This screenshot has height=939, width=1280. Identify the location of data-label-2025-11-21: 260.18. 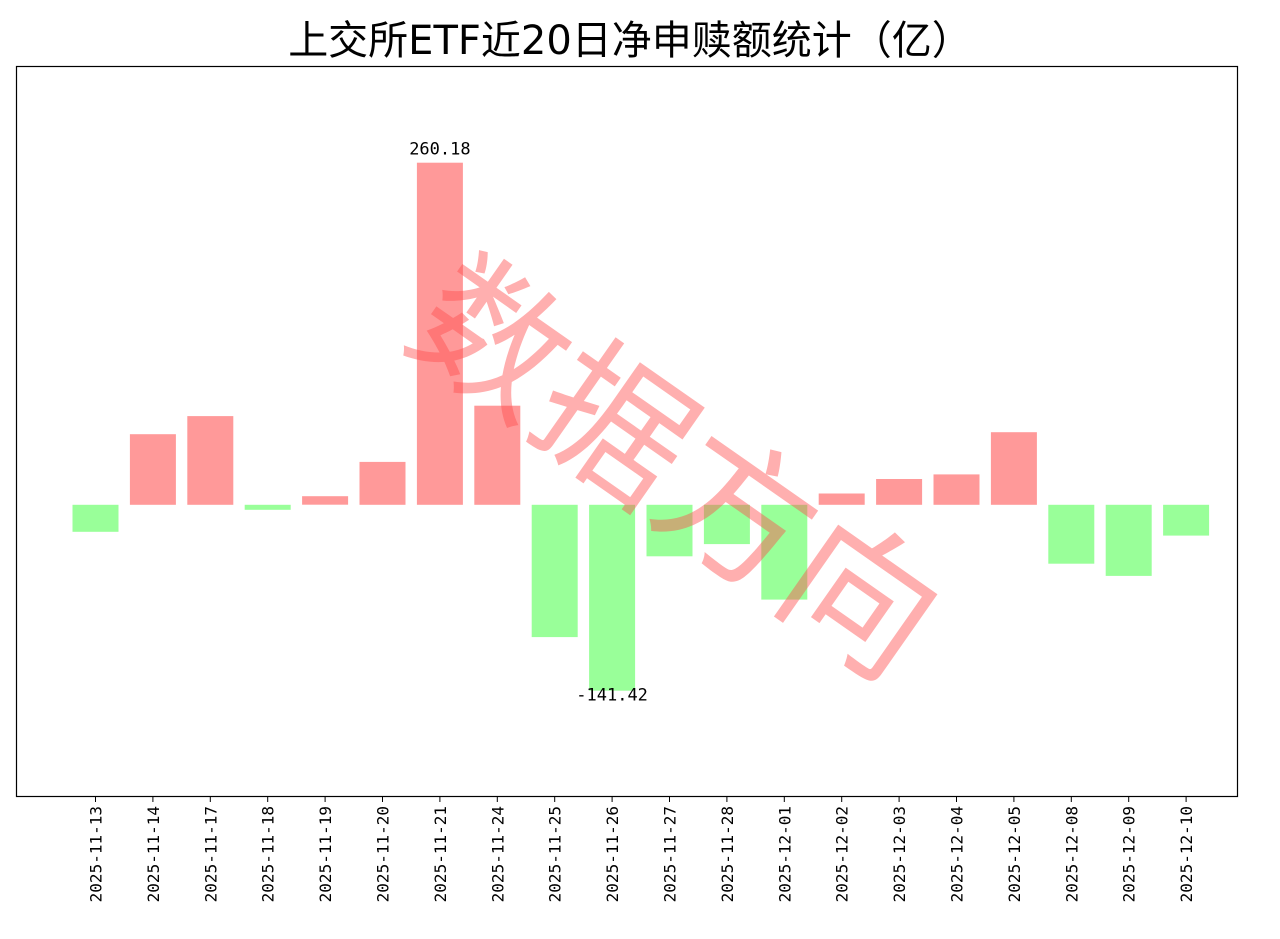
(439, 150).